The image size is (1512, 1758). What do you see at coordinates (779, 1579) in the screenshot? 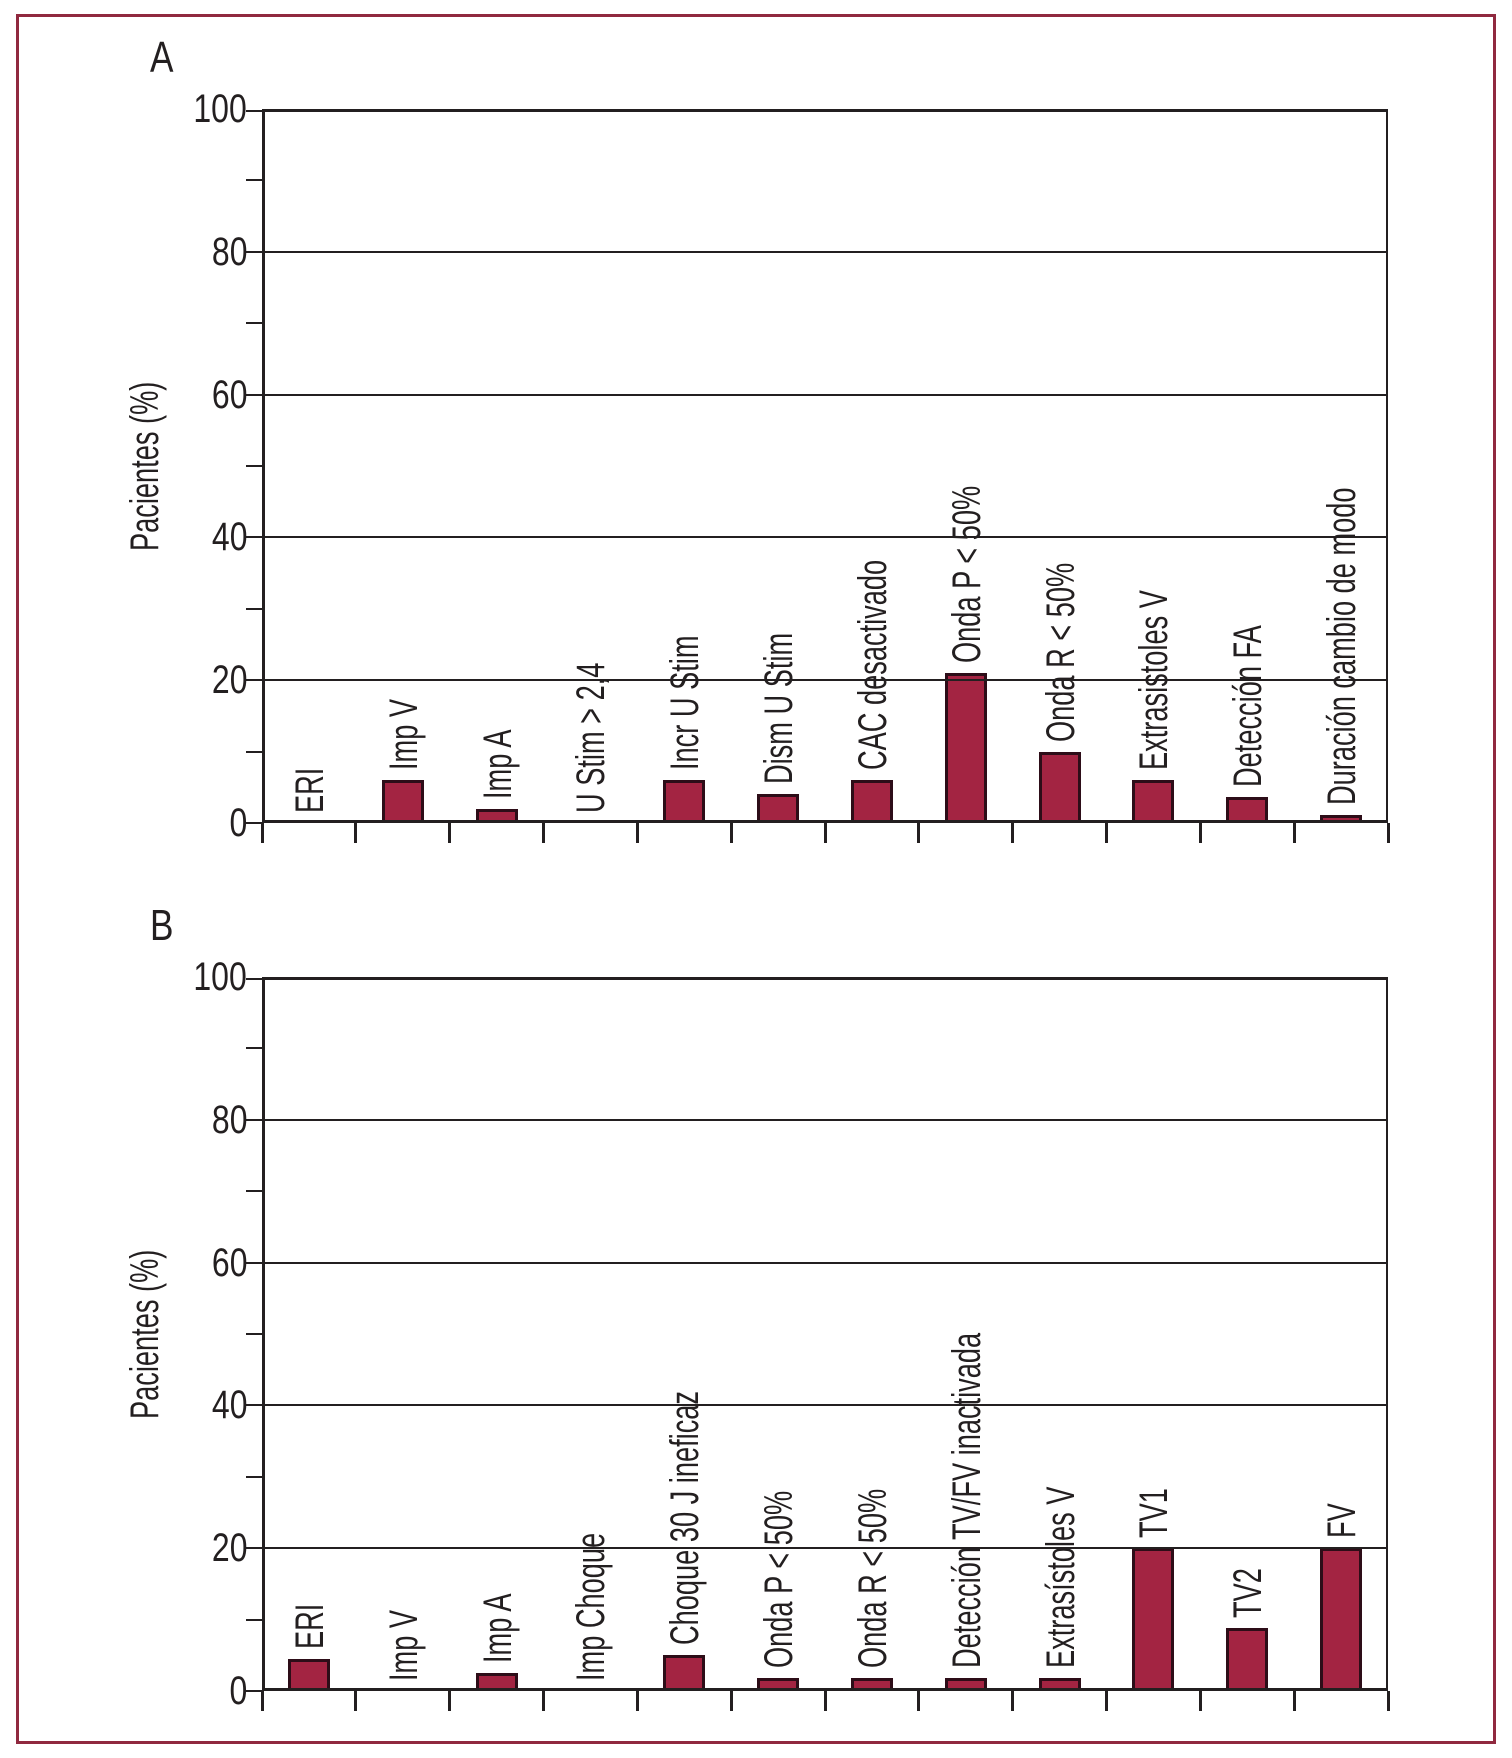
I see `category-label: Onda P < 50%` at bounding box center [779, 1579].